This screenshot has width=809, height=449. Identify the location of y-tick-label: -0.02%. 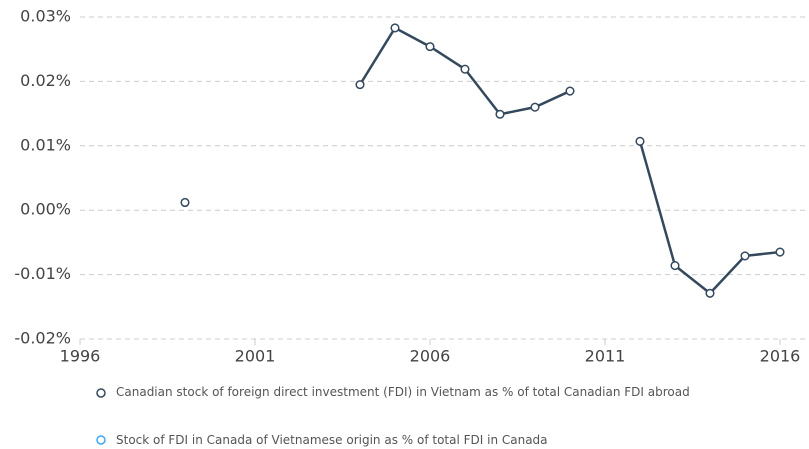
(42, 338).